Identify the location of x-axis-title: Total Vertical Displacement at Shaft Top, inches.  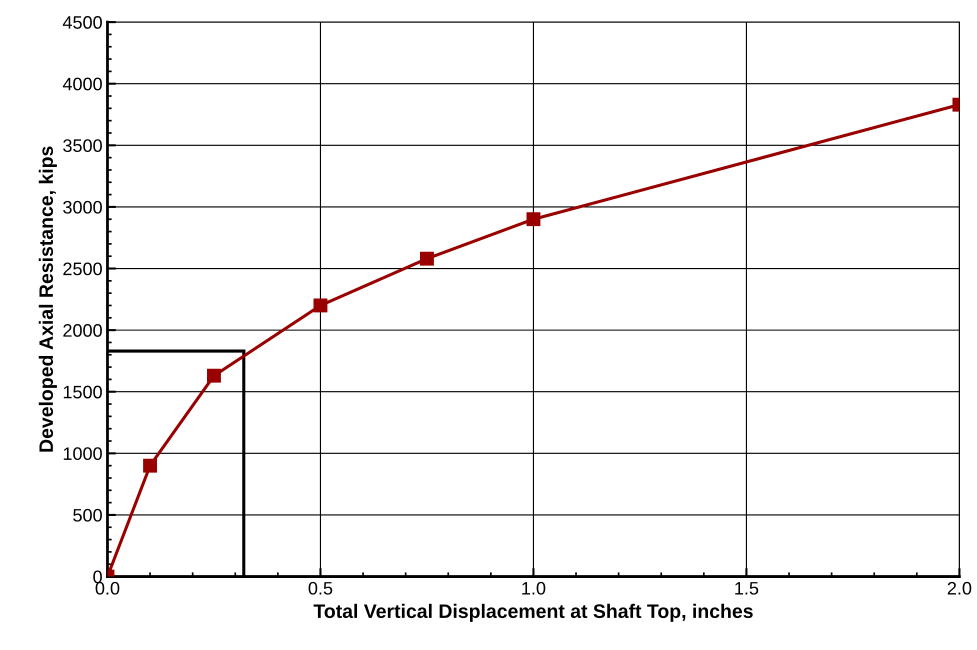
(533, 613).